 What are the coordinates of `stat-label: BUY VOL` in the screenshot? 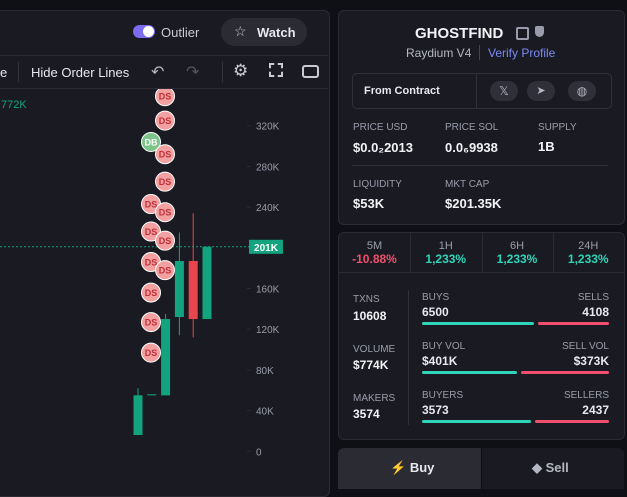 It's located at (444, 346).